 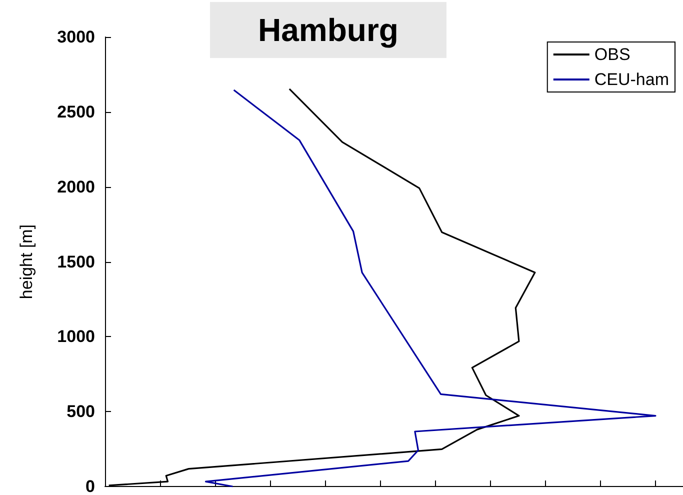 I want to click on y-tick-label: 3000, so click(x=76, y=37).